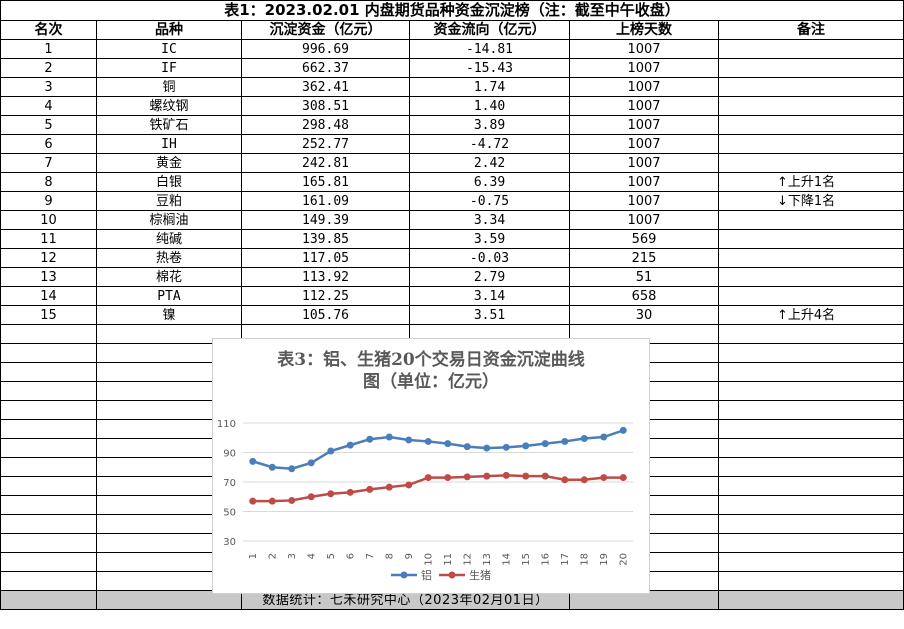  What do you see at coordinates (644, 258) in the screenshot?
I see `table-cell: 215` at bounding box center [644, 258].